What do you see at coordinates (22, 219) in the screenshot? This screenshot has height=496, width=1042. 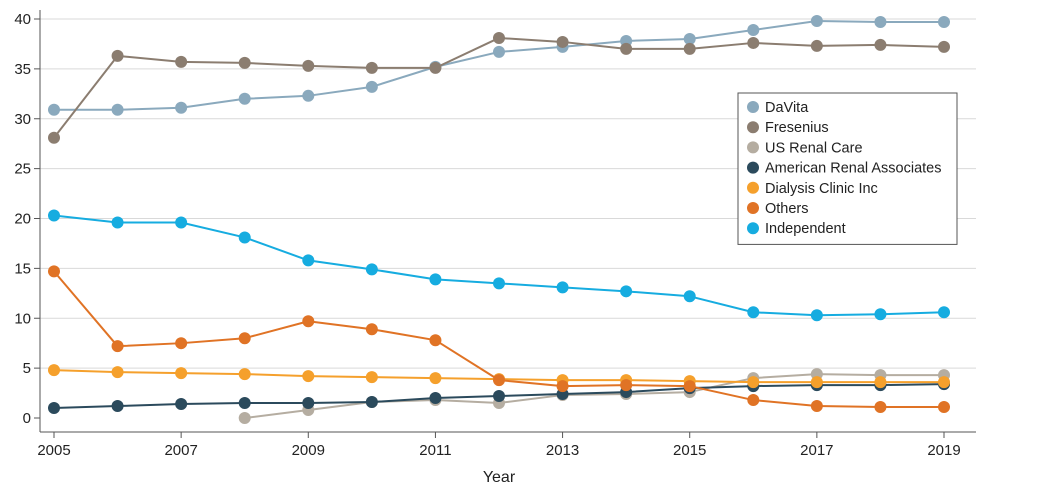 I see `y-tick-label: 20` at bounding box center [22, 219].